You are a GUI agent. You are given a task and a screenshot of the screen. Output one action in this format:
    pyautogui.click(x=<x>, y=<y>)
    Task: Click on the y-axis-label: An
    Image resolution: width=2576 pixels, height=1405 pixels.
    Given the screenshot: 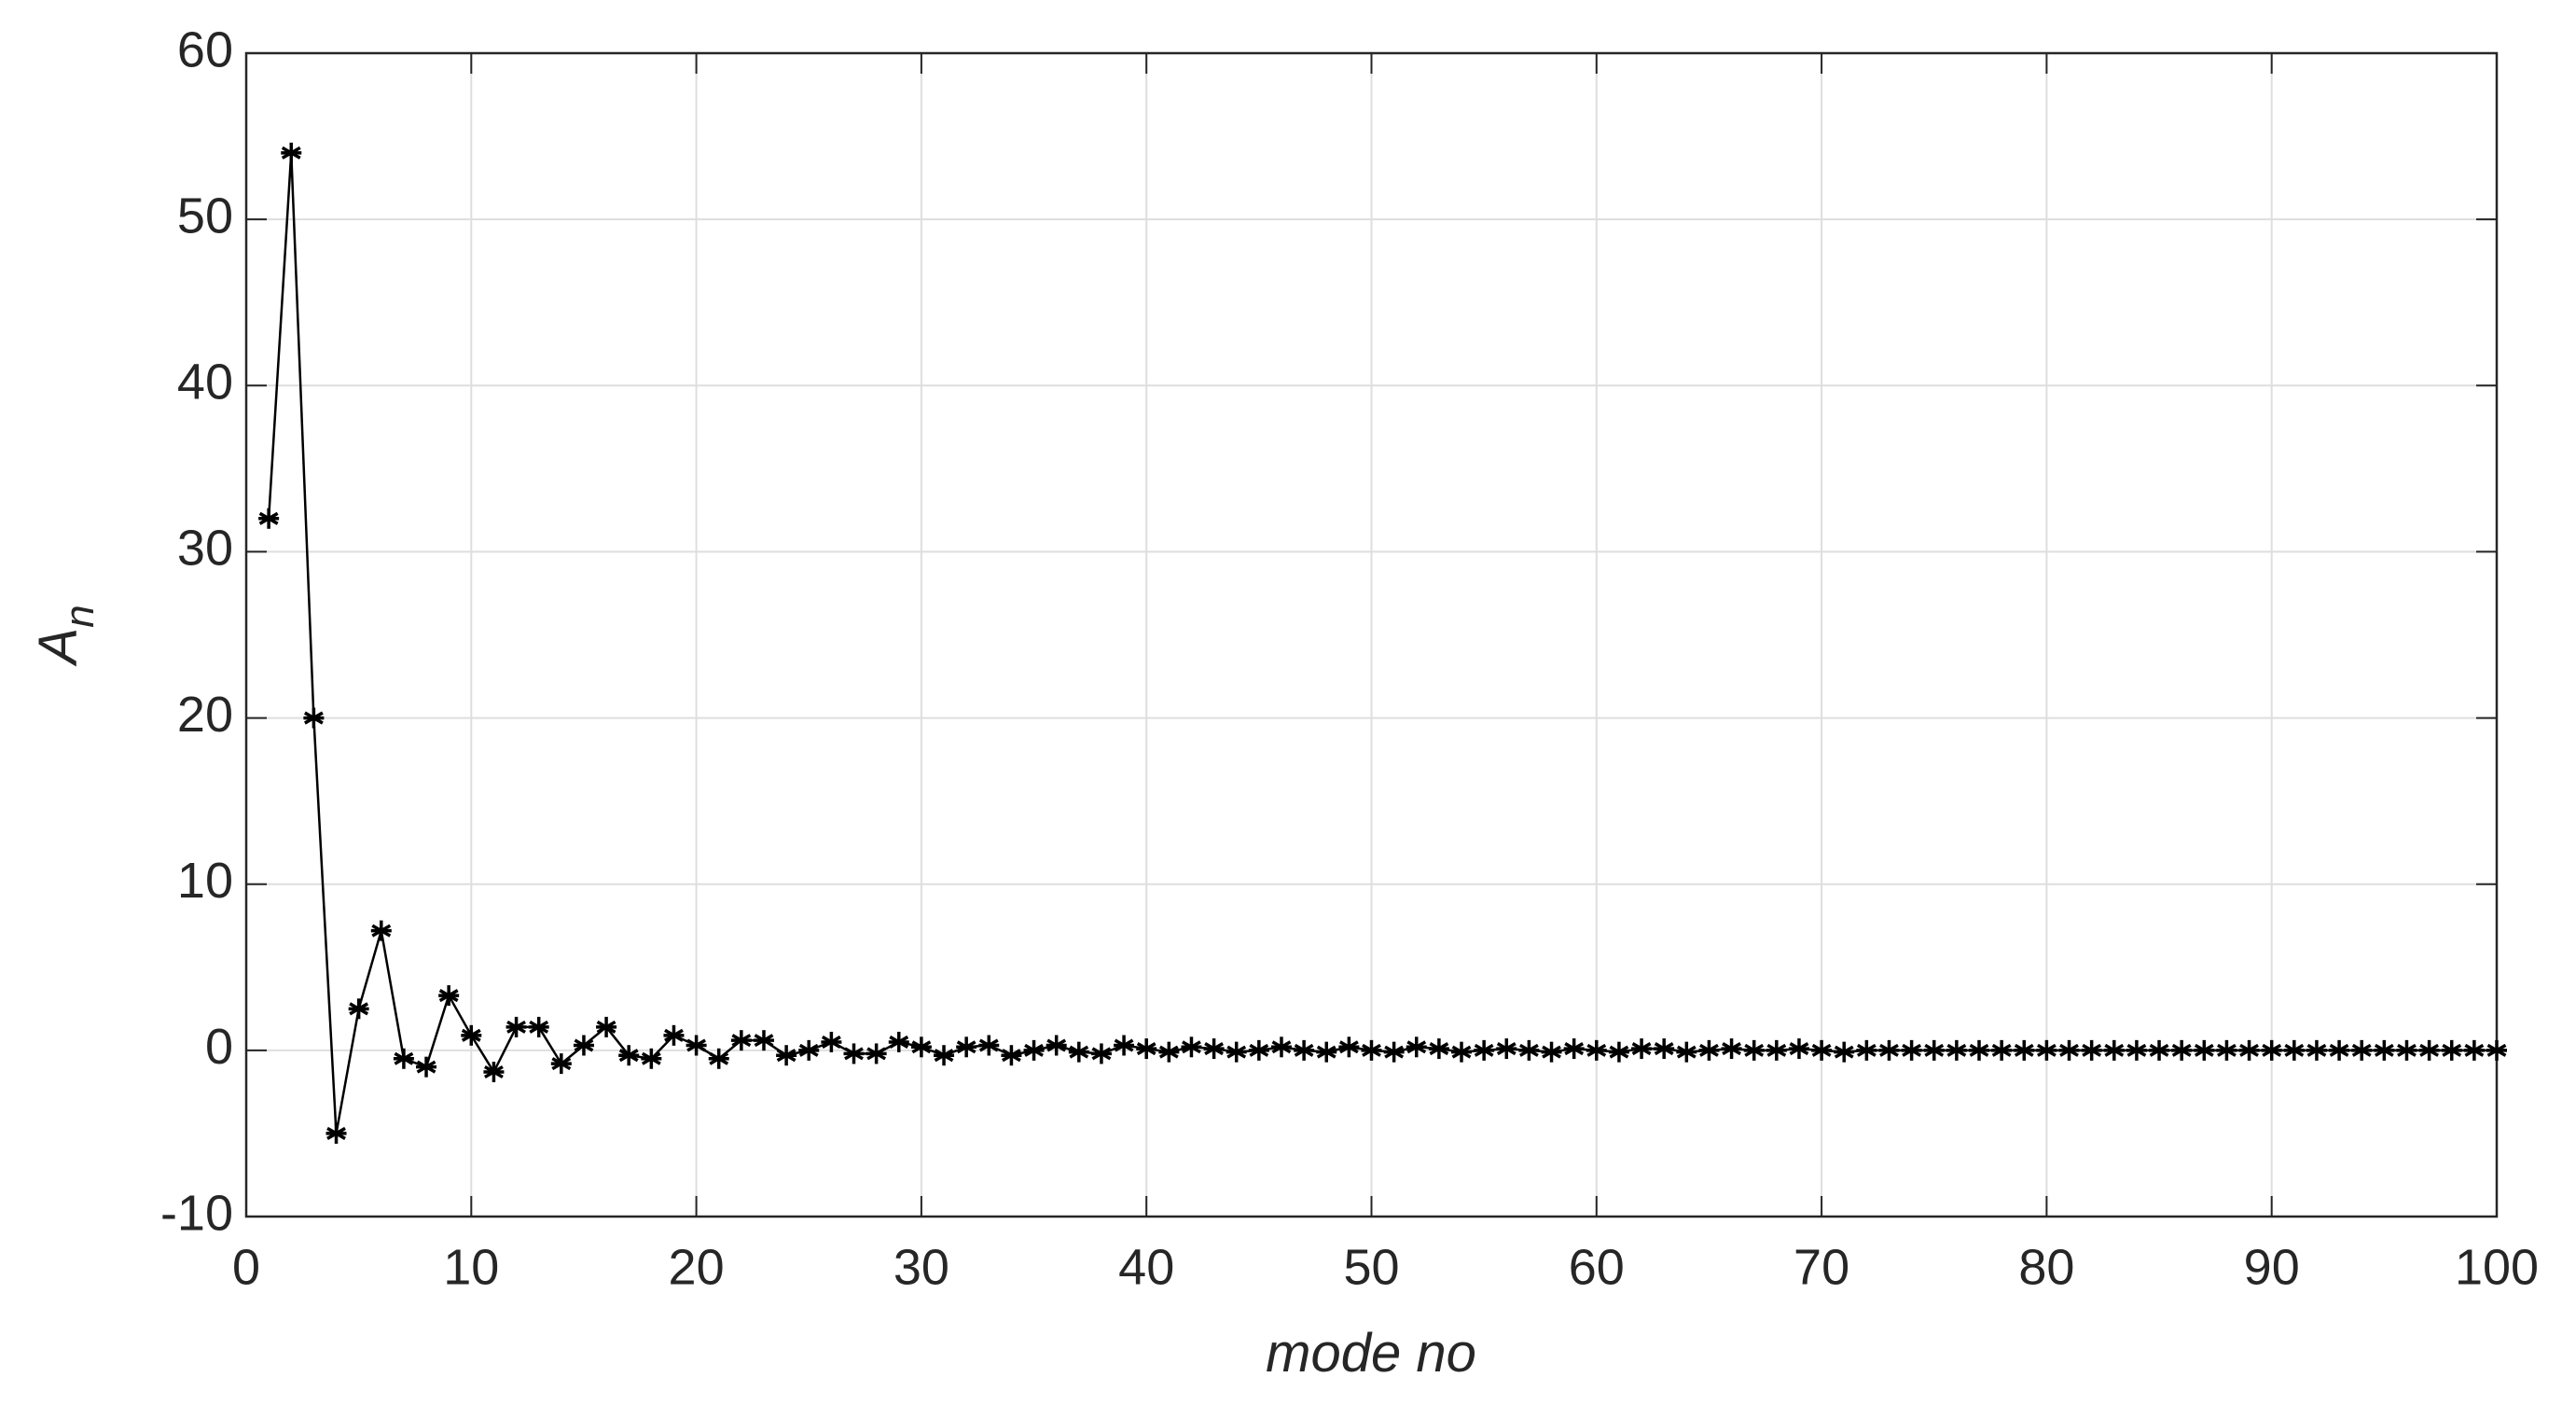 What is the action you would take?
    pyautogui.click(x=65, y=635)
    